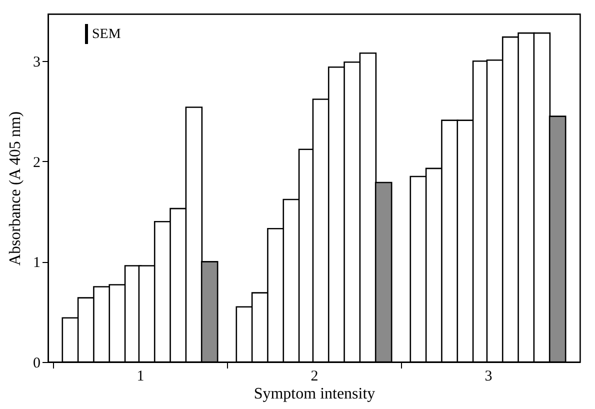 Image resolution: width=595 pixels, height=409 pixels. Describe the element at coordinates (315, 394) in the screenshot. I see `x-axis-title: Symptom intensity` at that location.